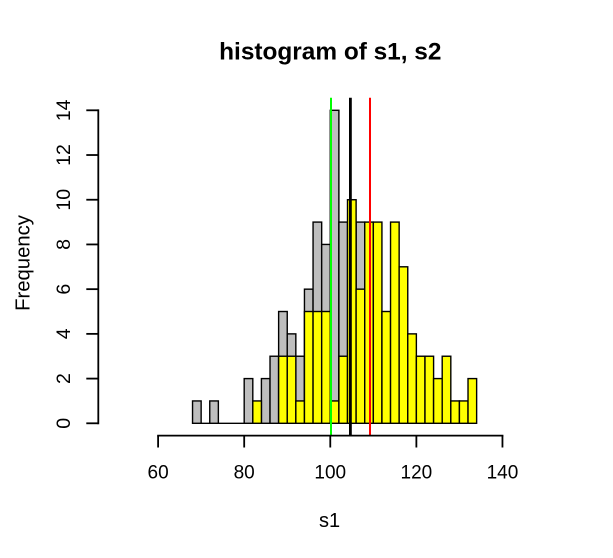  Describe the element at coordinates (64, 333) in the screenshot. I see `svg-text: 4` at that location.